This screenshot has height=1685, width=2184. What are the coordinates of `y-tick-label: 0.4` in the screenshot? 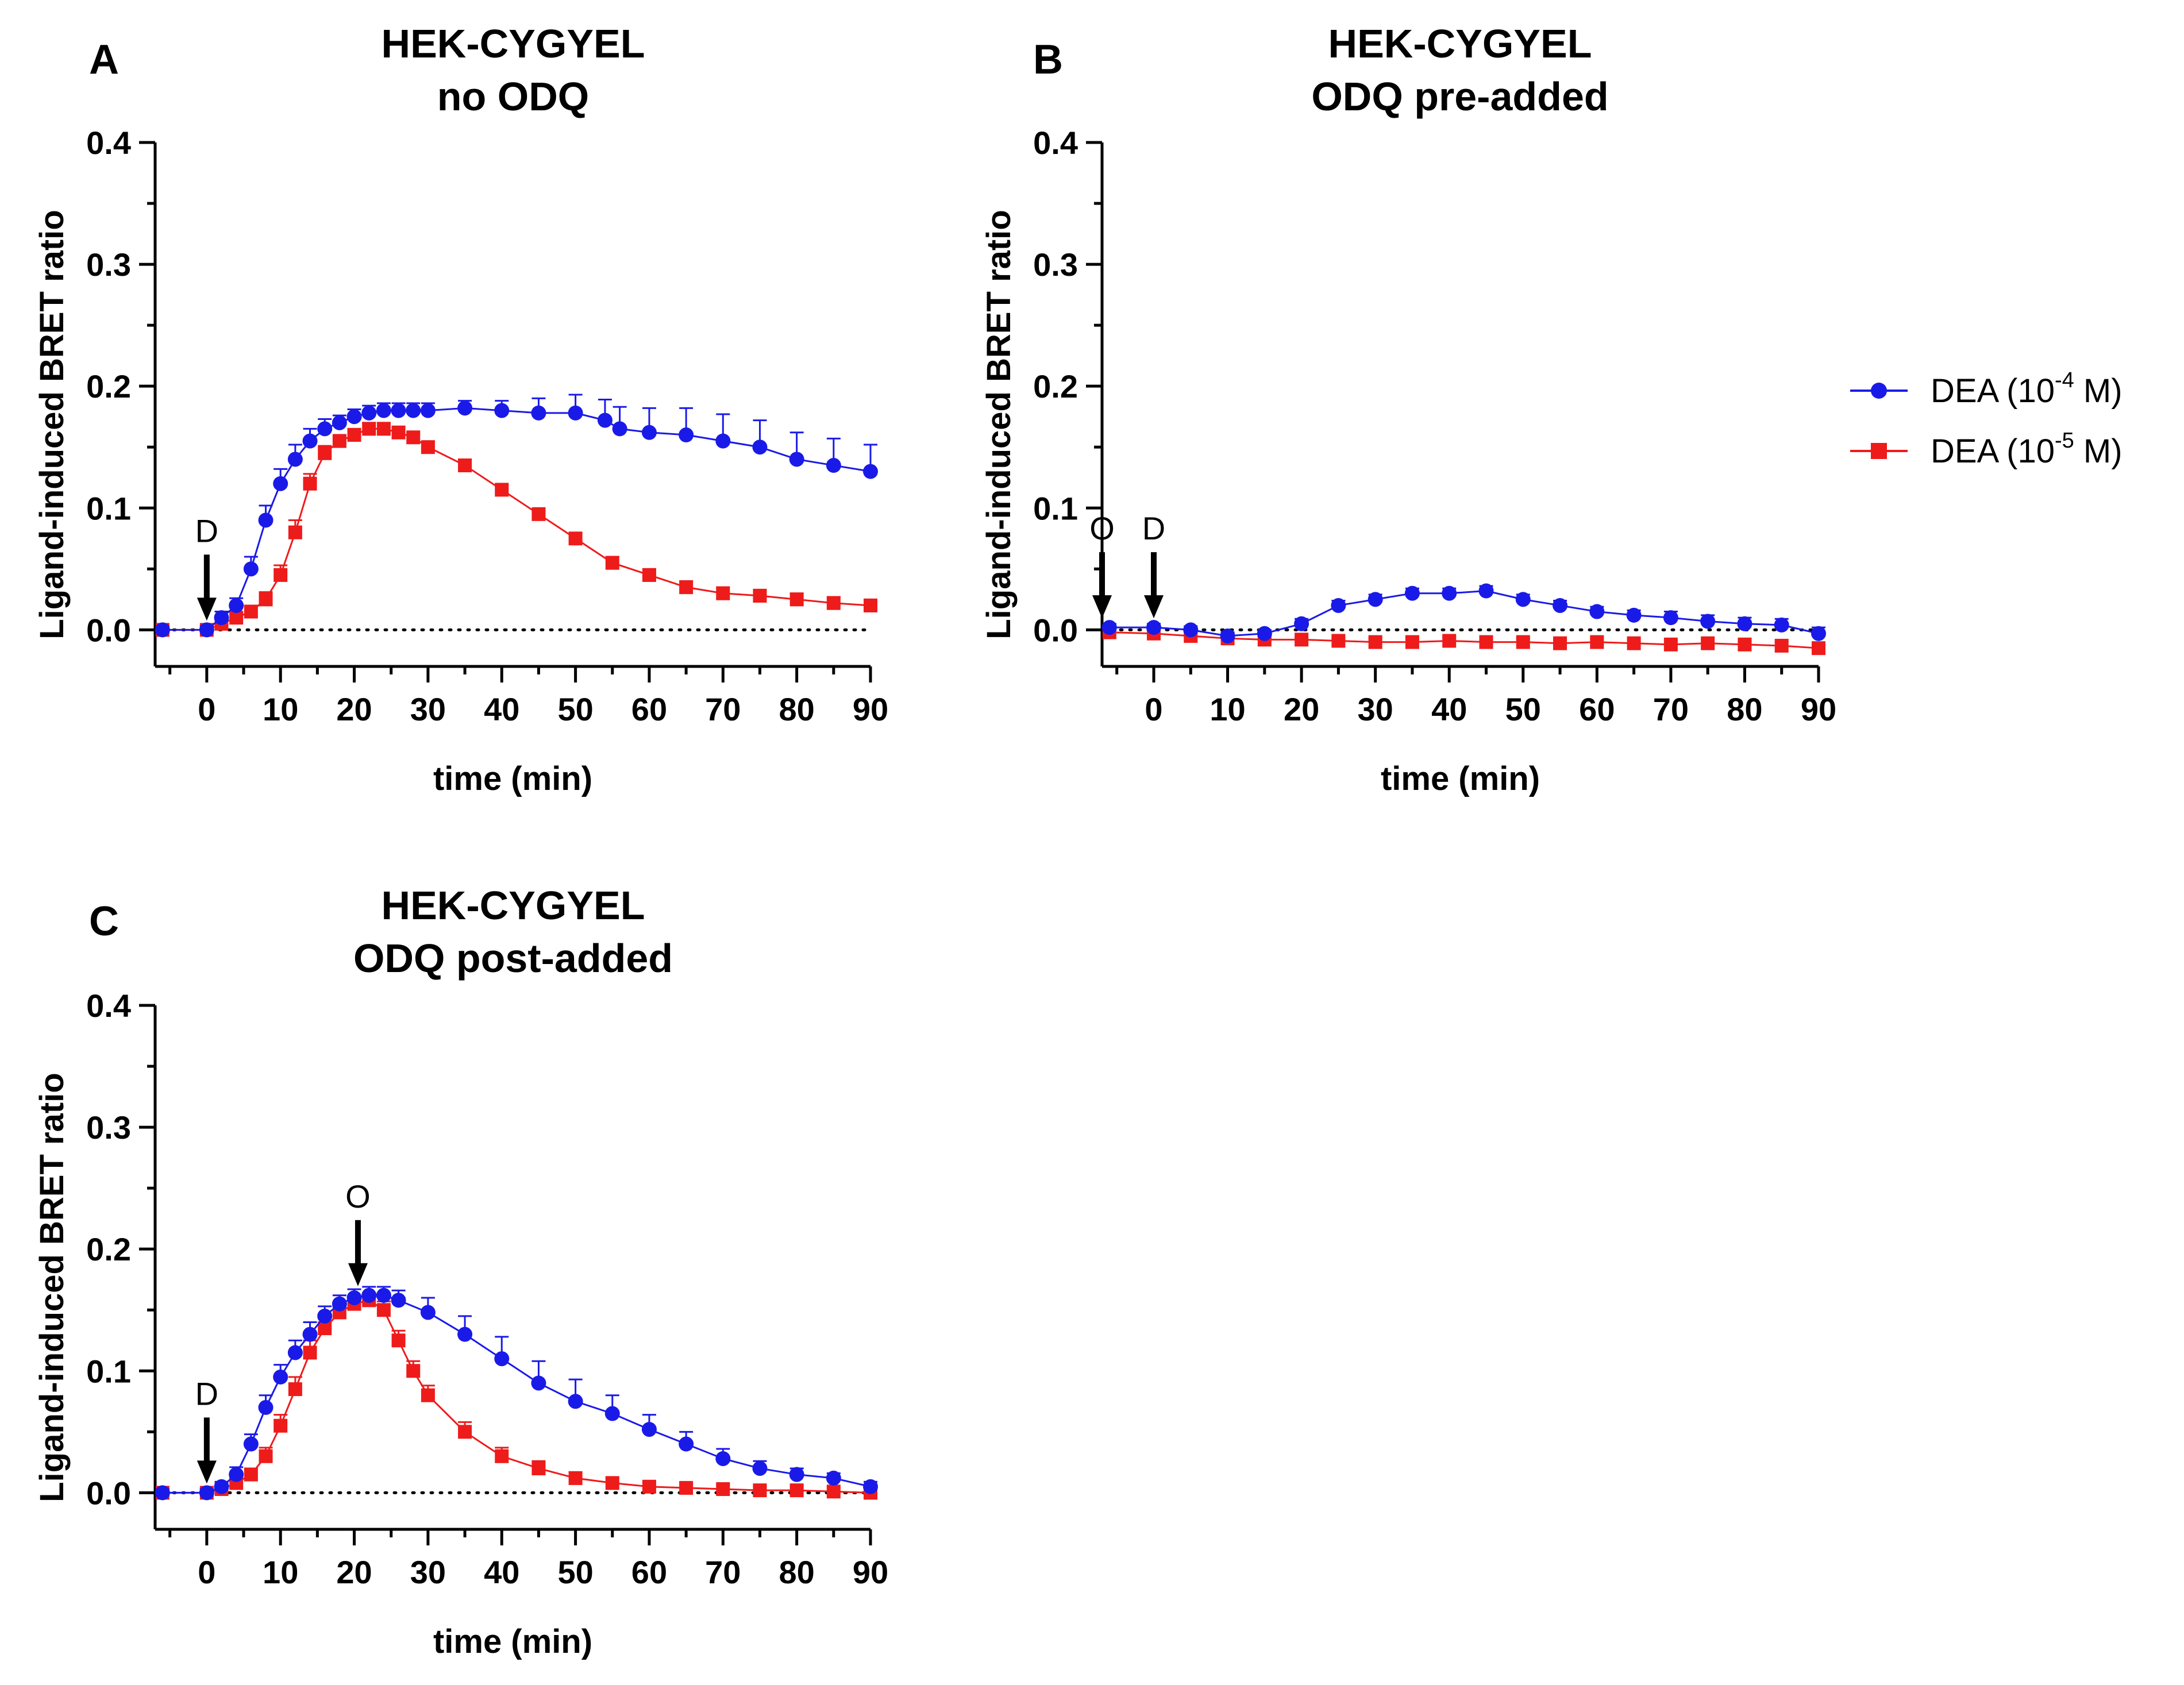 It's located at (108, 1006).